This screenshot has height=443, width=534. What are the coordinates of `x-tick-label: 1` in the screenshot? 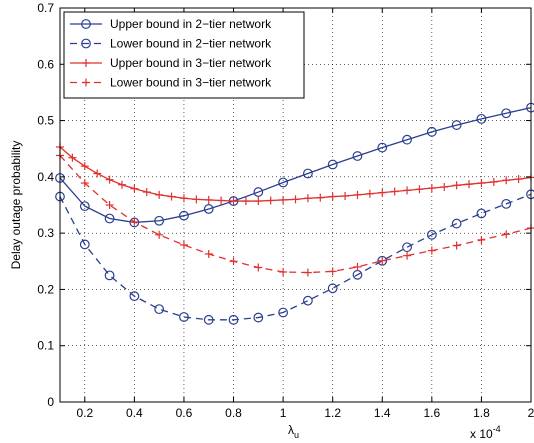 It's located at (283, 413).